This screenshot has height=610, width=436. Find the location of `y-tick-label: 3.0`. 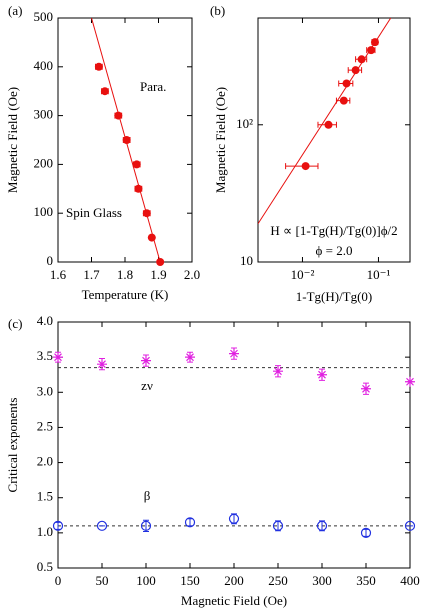

y-tick-label: 3.0 is located at coordinates (45, 390).